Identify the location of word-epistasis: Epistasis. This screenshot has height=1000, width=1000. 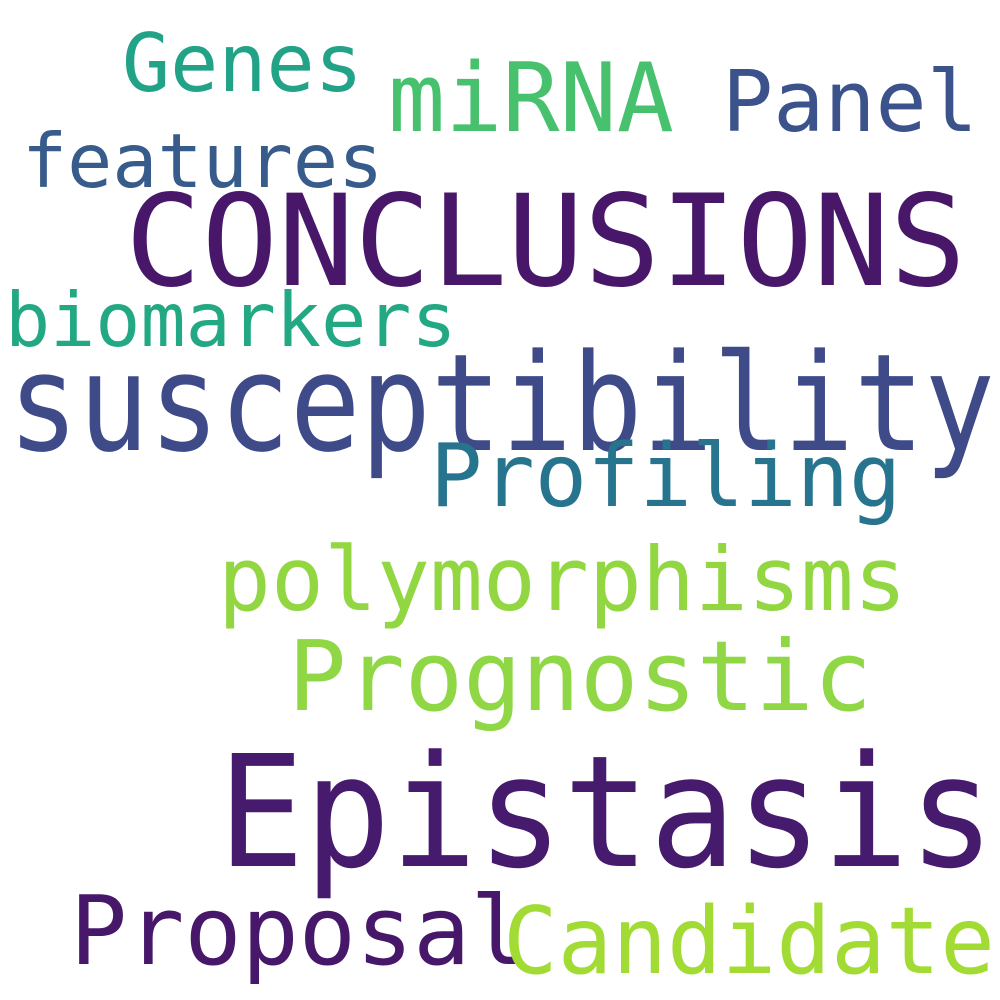
(606, 812).